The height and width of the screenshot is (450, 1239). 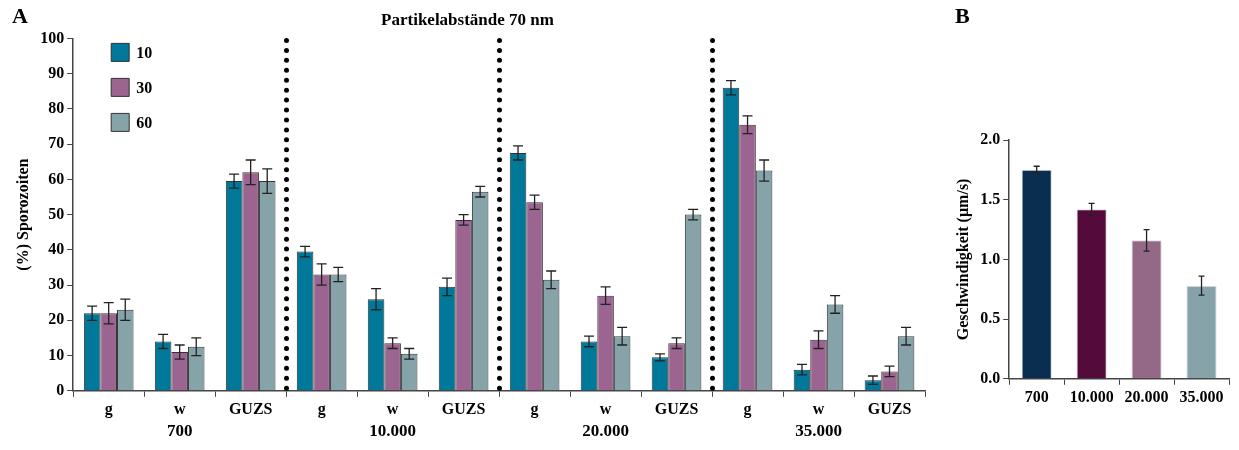 I want to click on y-tick-label: 0.0, so click(x=990, y=377).